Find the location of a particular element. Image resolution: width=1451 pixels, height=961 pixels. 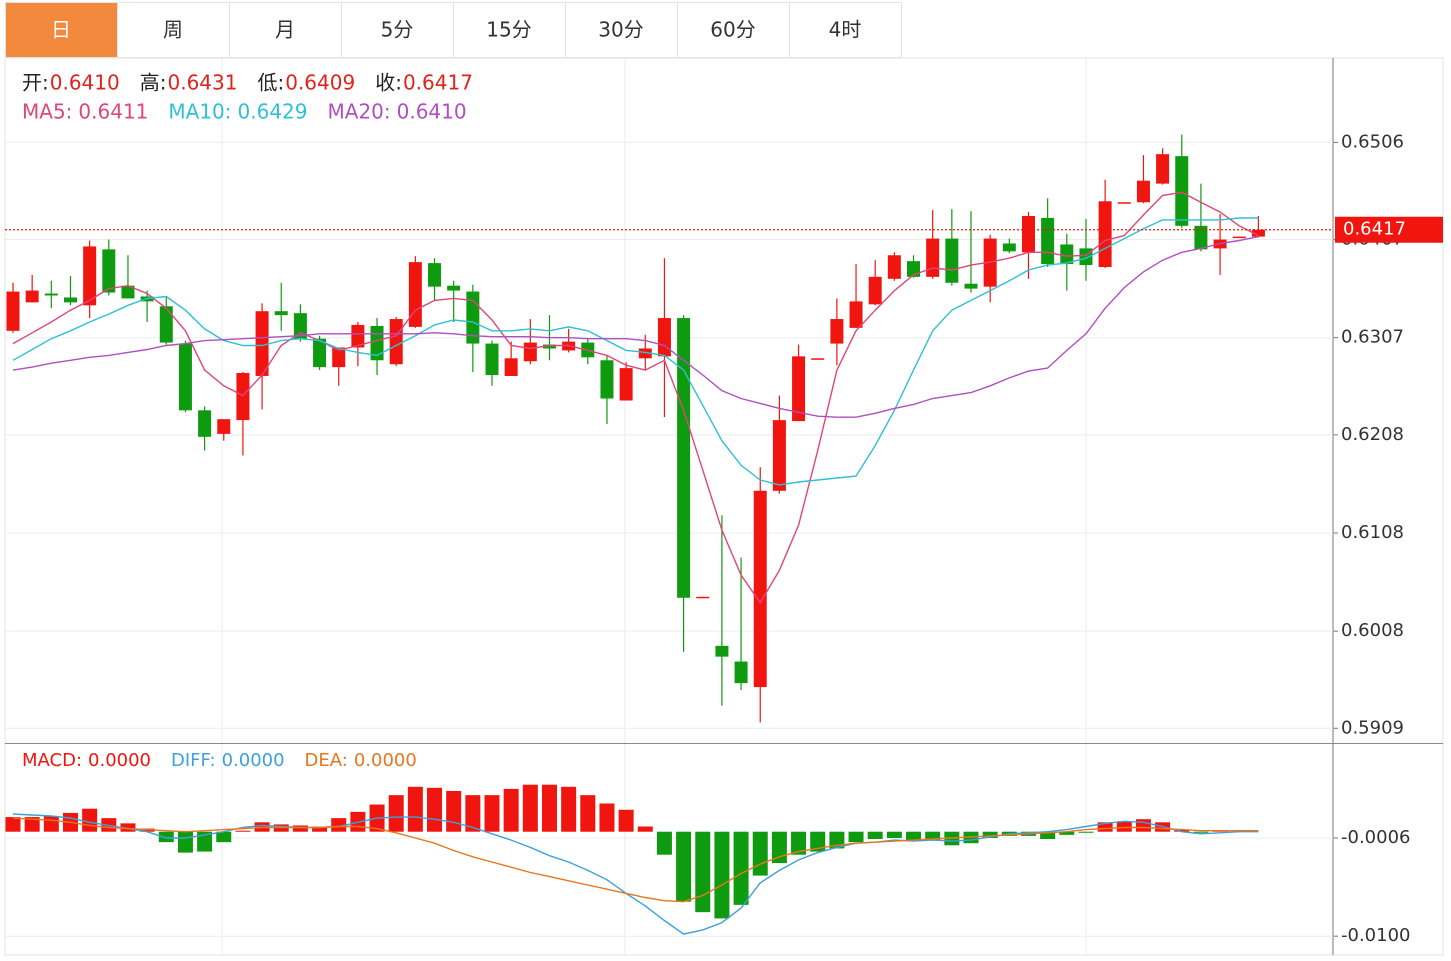

legend-name: DIFF: is located at coordinates (193, 760).